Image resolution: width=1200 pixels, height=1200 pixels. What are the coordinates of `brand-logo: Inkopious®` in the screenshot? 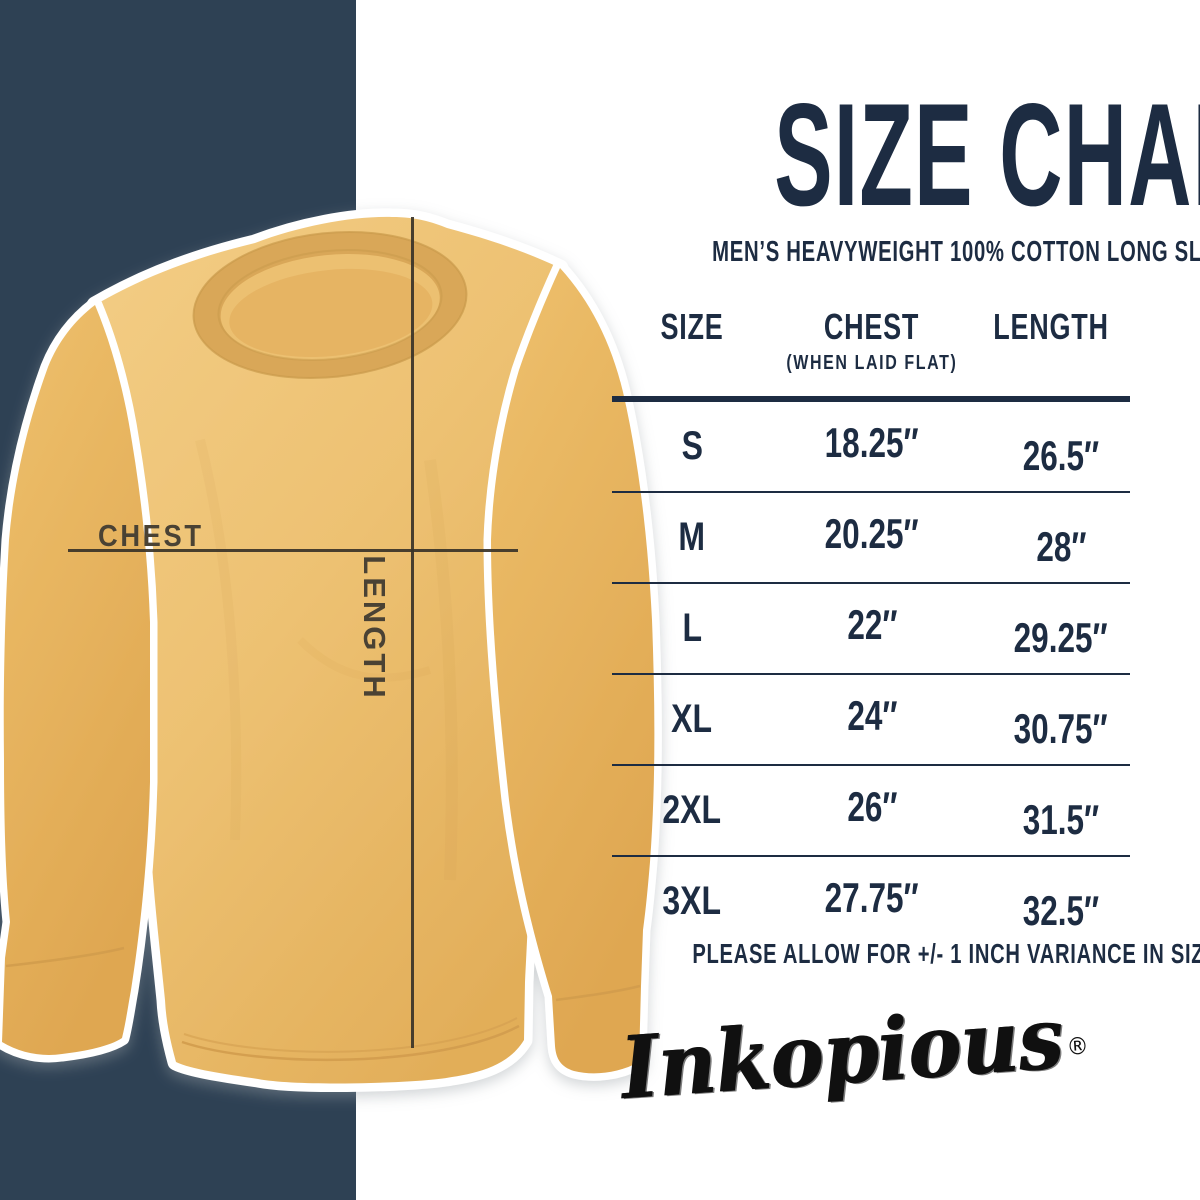 It's located at (844, 1054).